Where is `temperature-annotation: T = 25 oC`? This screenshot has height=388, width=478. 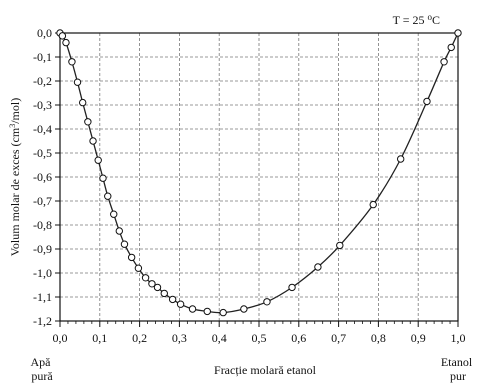 temperature-annotation: T = 25 oC is located at coordinates (416, 19).